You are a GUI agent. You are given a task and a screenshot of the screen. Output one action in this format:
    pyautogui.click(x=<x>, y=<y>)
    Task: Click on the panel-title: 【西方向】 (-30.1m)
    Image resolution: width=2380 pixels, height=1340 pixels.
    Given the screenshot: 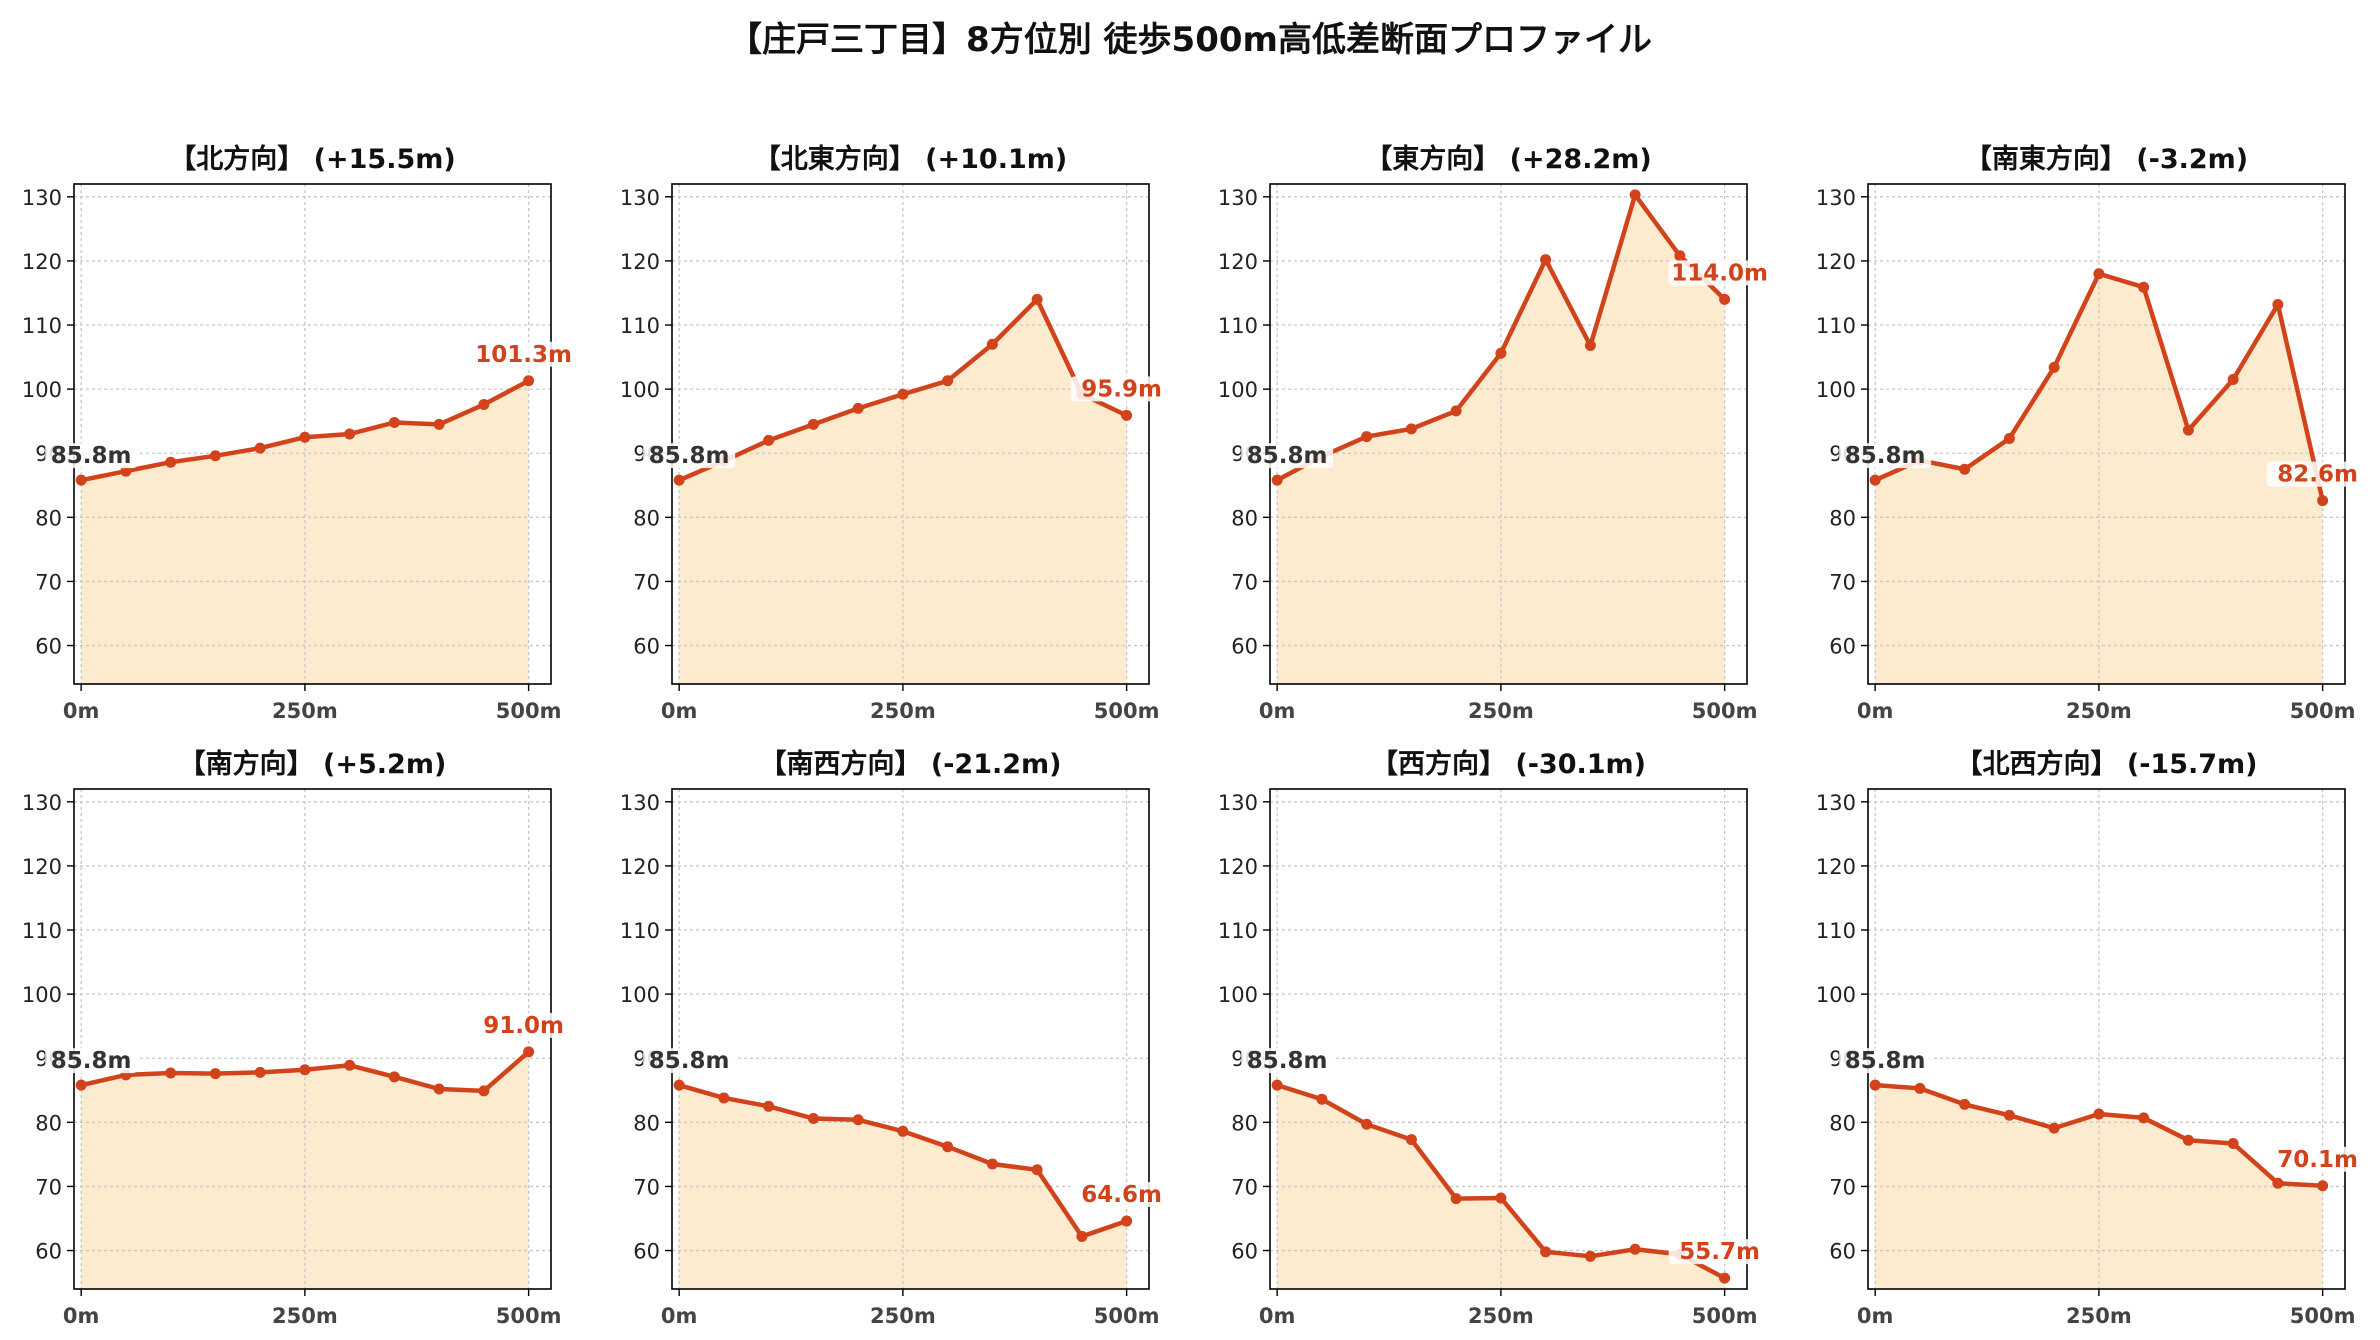 What is the action you would take?
    pyautogui.click(x=1508, y=764)
    